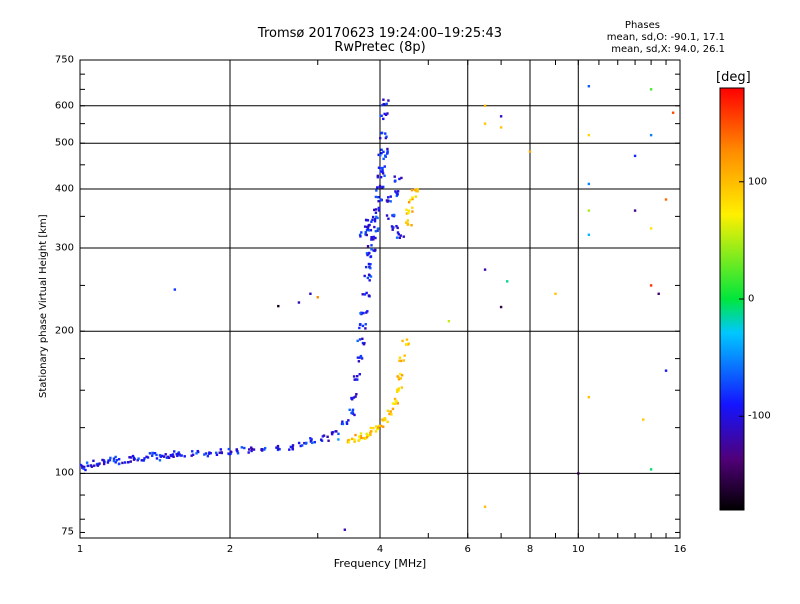  Describe the element at coordinates (680, 549) in the screenshot. I see `x-tick-label: 16` at that location.